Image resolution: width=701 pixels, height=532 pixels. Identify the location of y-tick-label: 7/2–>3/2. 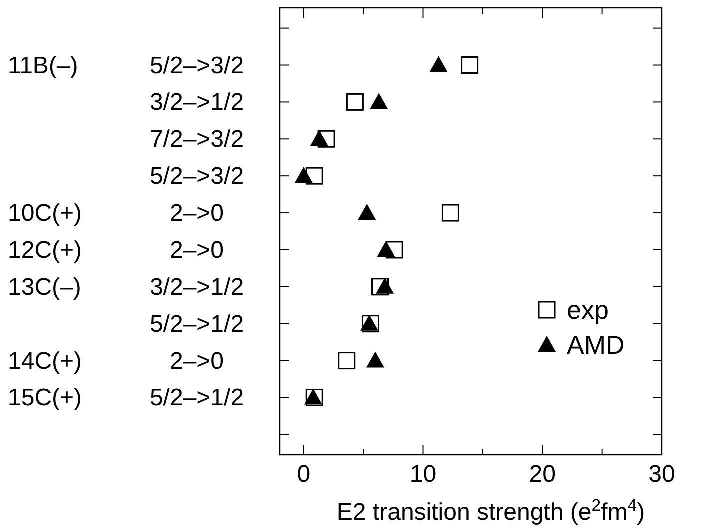
(197, 140).